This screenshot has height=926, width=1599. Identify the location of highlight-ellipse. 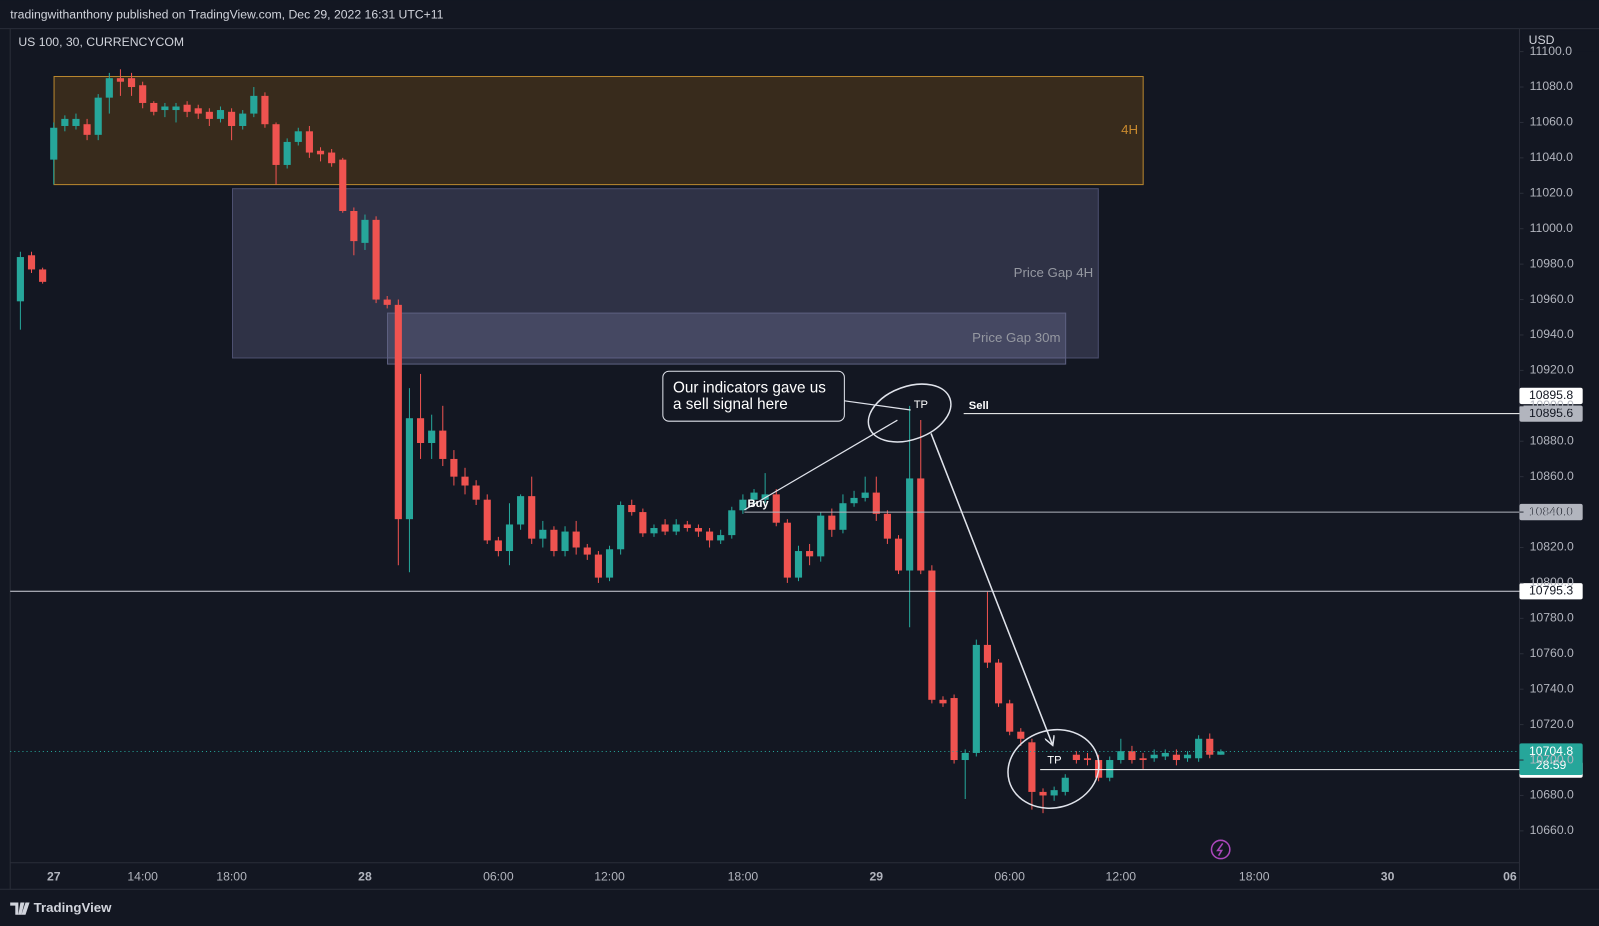
(1053, 768).